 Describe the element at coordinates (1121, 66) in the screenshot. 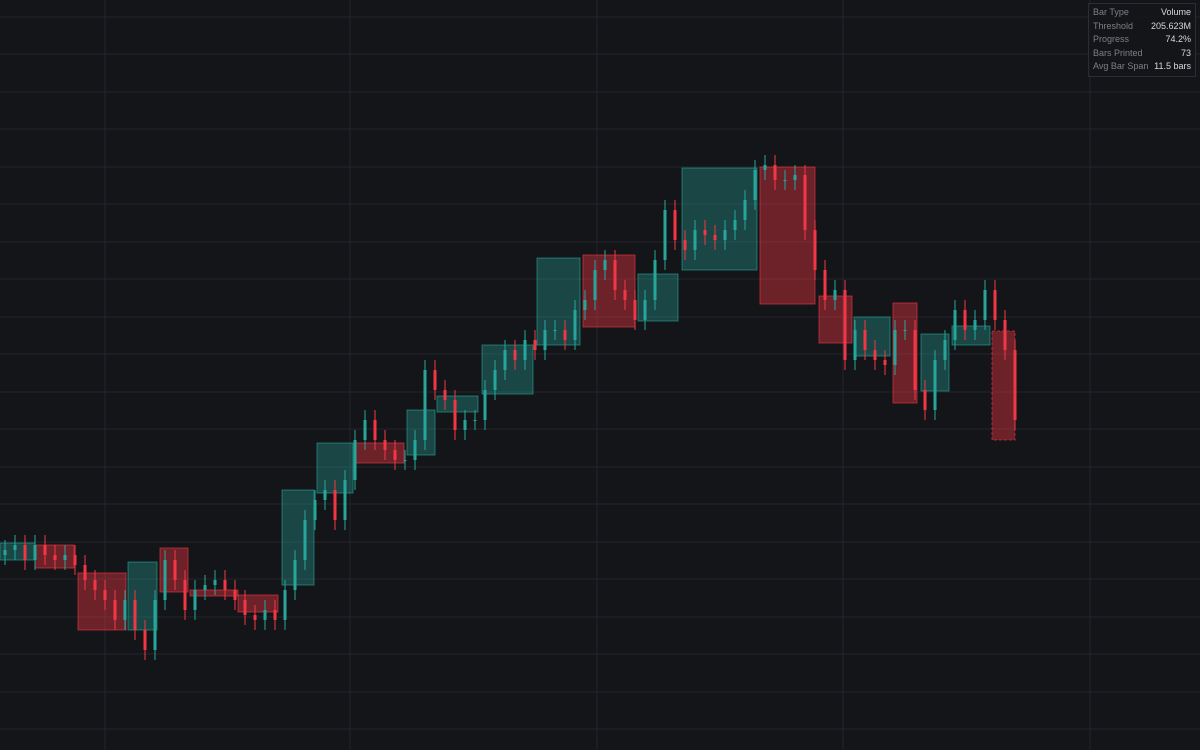

I see `info-label: Avg Bar Span` at that location.